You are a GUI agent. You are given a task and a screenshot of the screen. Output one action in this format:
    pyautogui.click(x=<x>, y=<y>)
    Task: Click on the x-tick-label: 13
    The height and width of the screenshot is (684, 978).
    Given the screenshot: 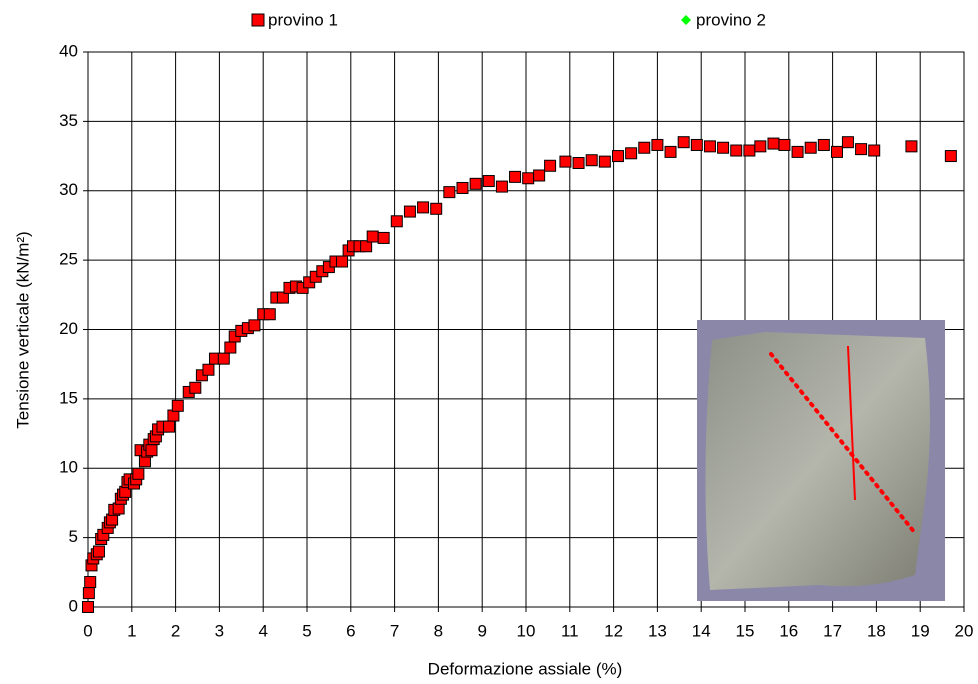 What is the action you would take?
    pyautogui.click(x=657, y=630)
    